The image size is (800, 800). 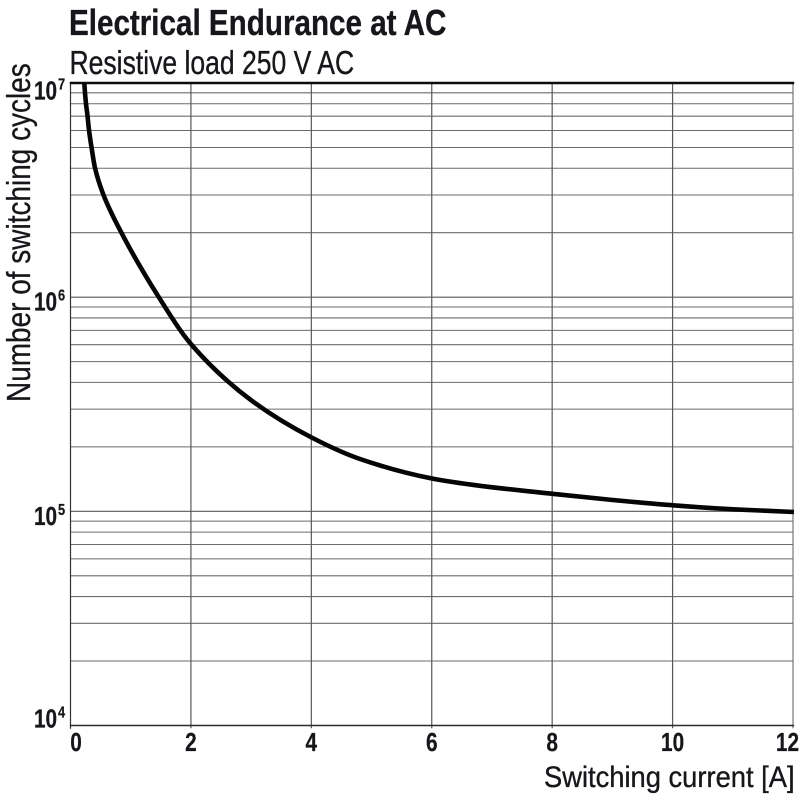 What do you see at coordinates (552, 742) in the screenshot?
I see `svg-text: 8` at bounding box center [552, 742].